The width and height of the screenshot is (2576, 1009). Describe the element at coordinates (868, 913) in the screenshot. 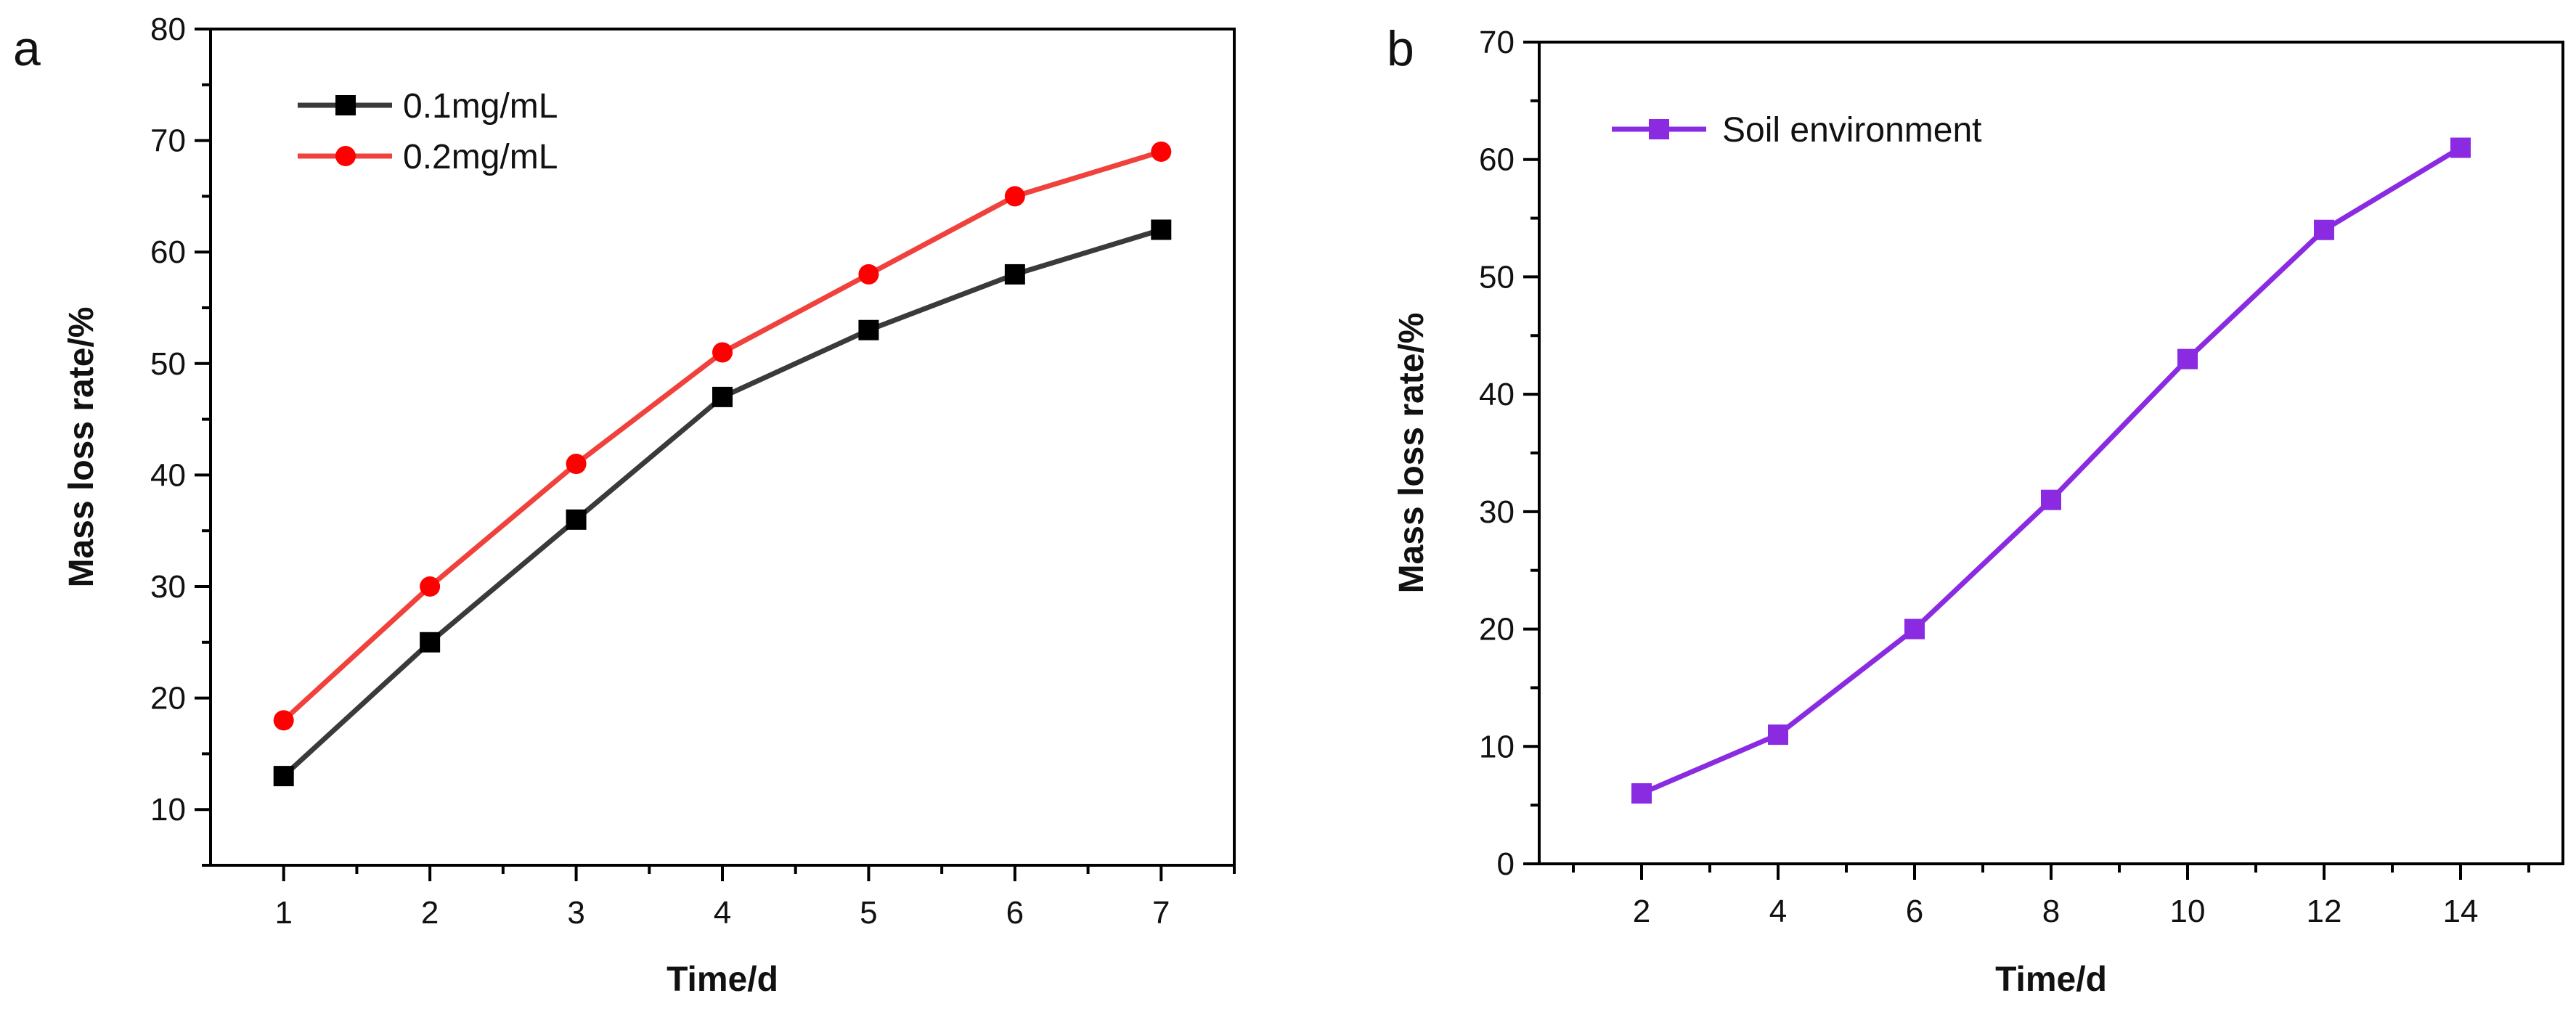

I see `x-tick-label: 5` at that location.